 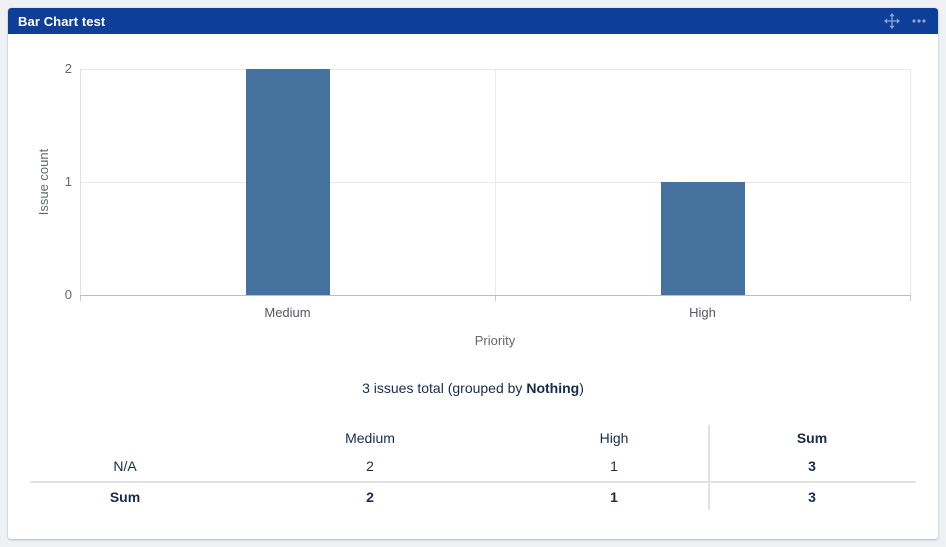 What do you see at coordinates (614, 437) in the screenshot?
I see `table-header-high: High` at bounding box center [614, 437].